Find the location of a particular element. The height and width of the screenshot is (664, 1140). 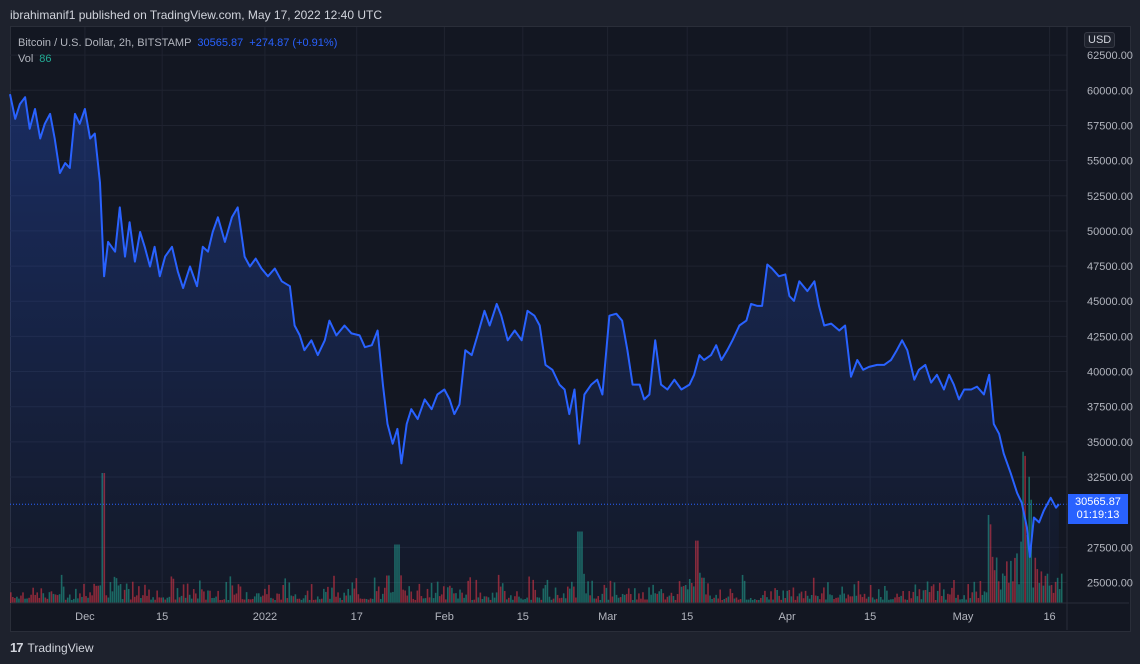

last-price: 30565.87 is located at coordinates (220, 43).